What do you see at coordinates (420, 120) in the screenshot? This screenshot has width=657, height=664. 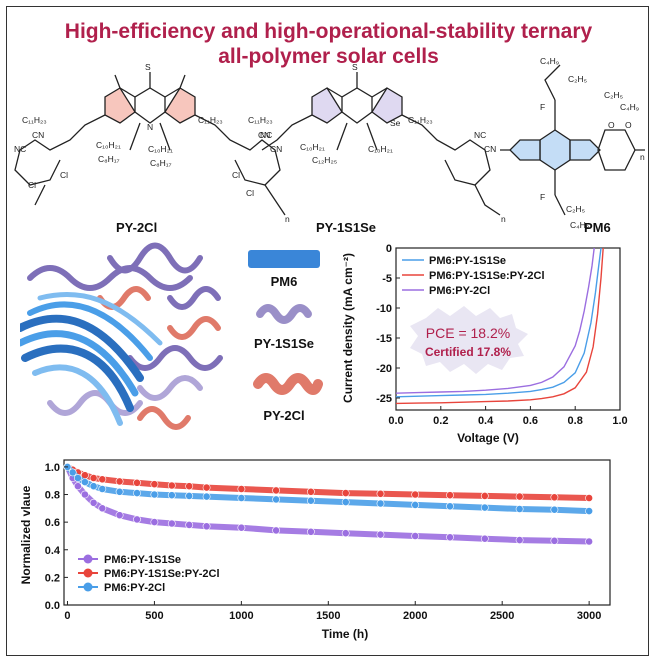 I see `py-1s1se-alkyl-label: C₁₁H₂₃` at bounding box center [420, 120].